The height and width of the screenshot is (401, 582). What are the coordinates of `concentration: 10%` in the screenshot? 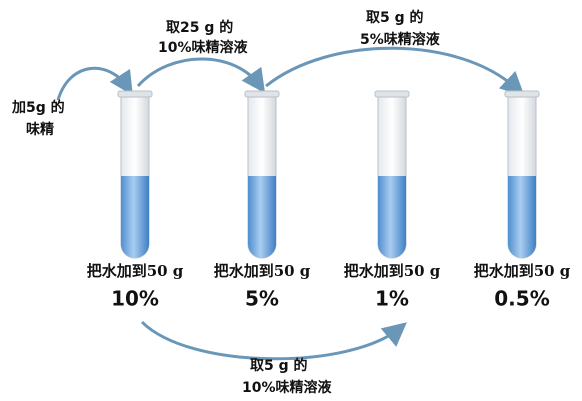 It's located at (135, 299).